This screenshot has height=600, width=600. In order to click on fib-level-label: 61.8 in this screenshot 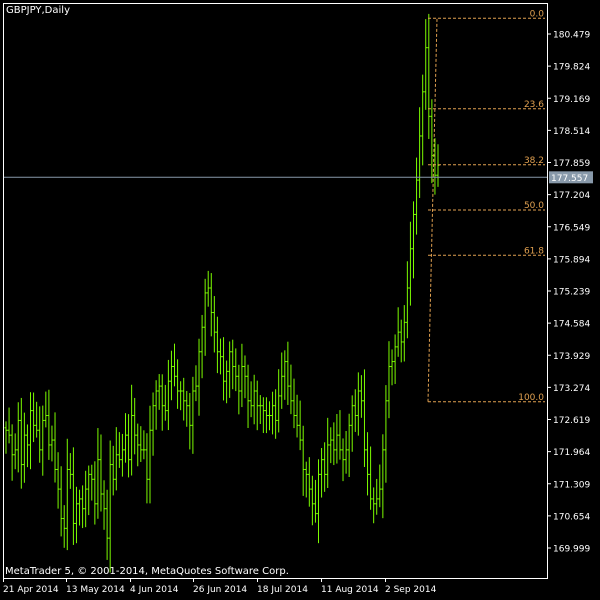, I will do `click(534, 251)`.